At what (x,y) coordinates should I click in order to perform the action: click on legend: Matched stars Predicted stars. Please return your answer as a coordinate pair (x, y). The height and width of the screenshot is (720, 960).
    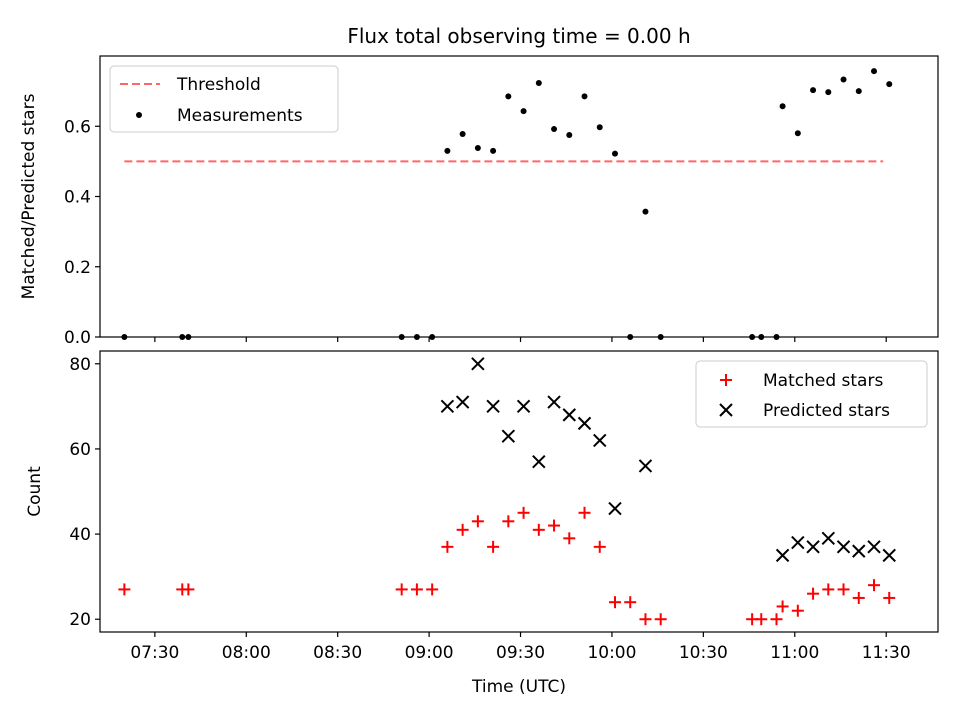
    Looking at the image, I should click on (811, 394).